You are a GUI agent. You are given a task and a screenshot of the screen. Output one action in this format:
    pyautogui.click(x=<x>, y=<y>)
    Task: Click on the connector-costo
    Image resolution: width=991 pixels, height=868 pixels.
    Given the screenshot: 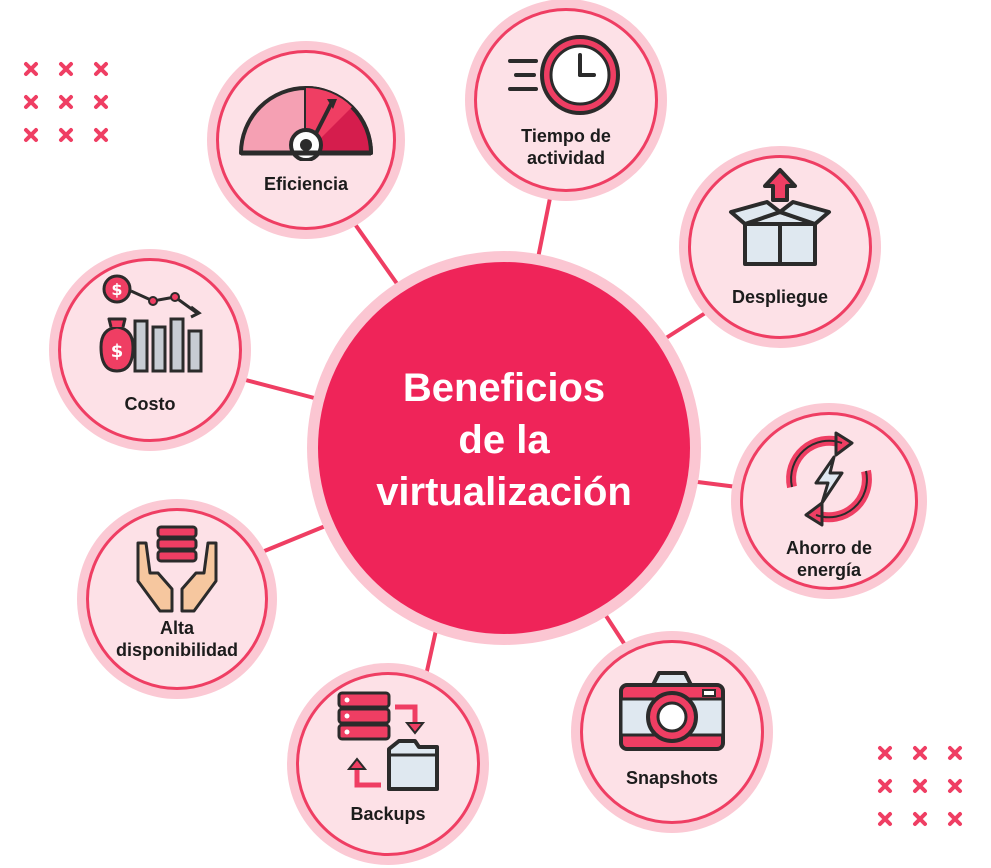 What is the action you would take?
    pyautogui.click(x=280, y=389)
    